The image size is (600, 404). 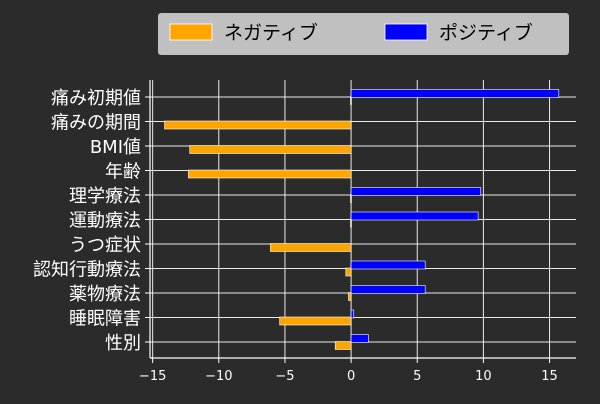 What do you see at coordinates (115, 147) in the screenshot?
I see `y-tick-label: BMI値` at bounding box center [115, 147].